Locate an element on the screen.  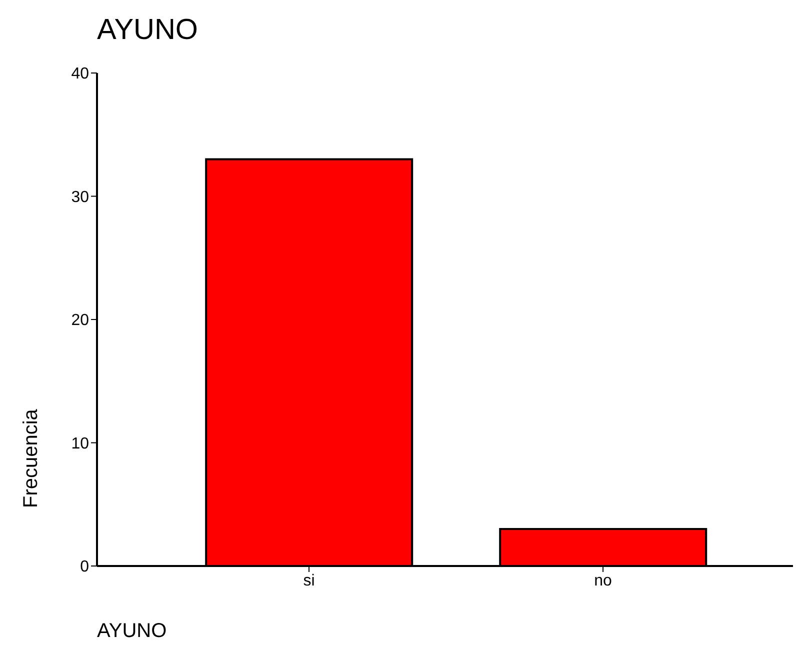
chart-title: AYUNO is located at coordinates (147, 30).